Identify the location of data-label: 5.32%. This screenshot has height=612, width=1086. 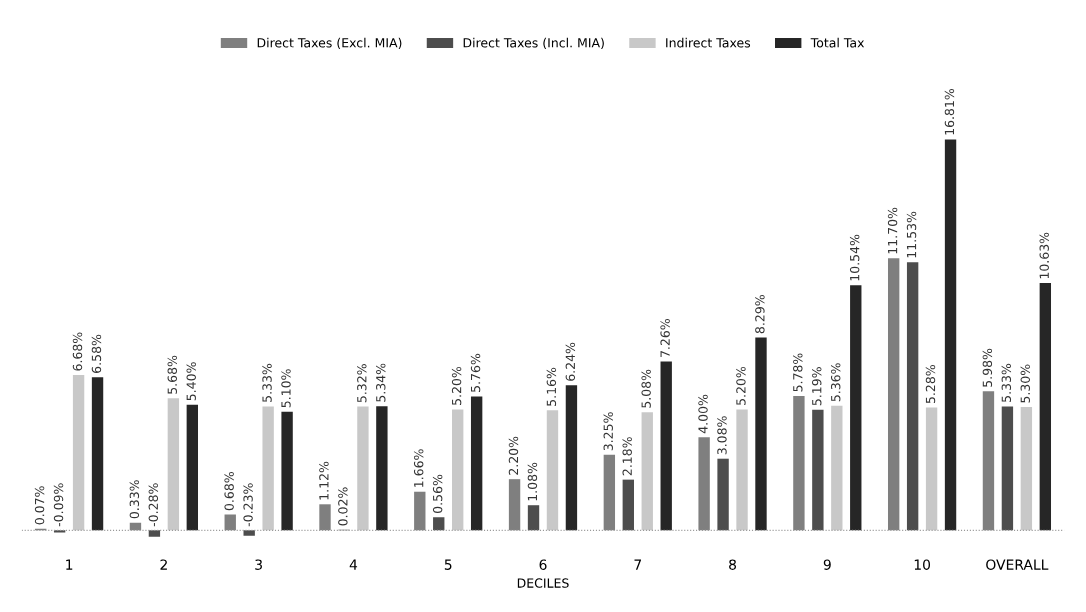
(362, 383).